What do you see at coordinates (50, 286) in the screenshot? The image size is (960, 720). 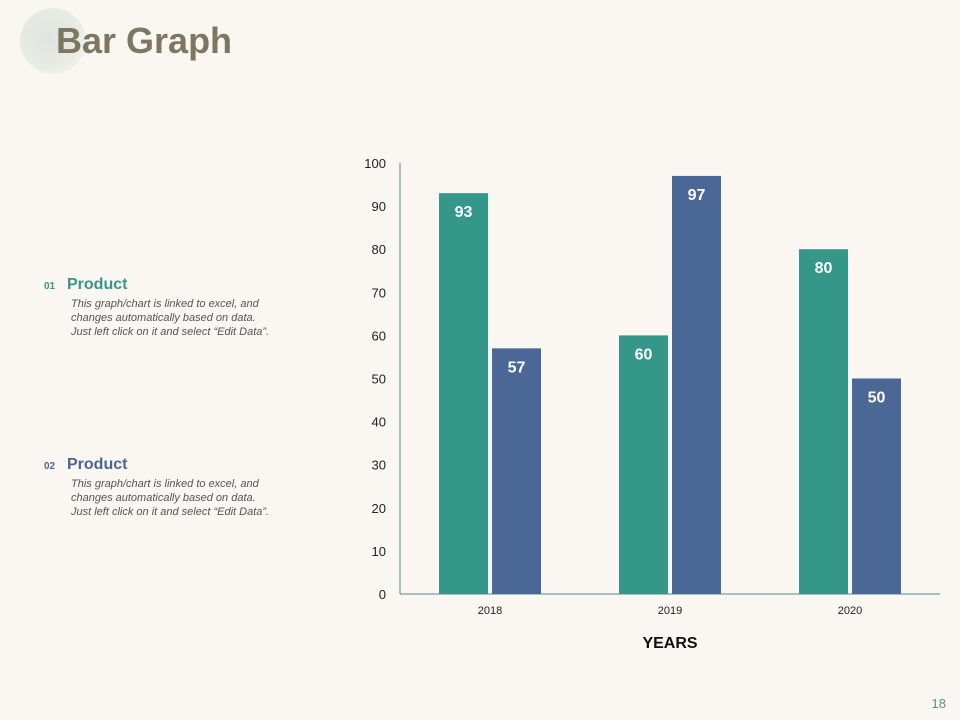 I see `legend-number: 01` at bounding box center [50, 286].